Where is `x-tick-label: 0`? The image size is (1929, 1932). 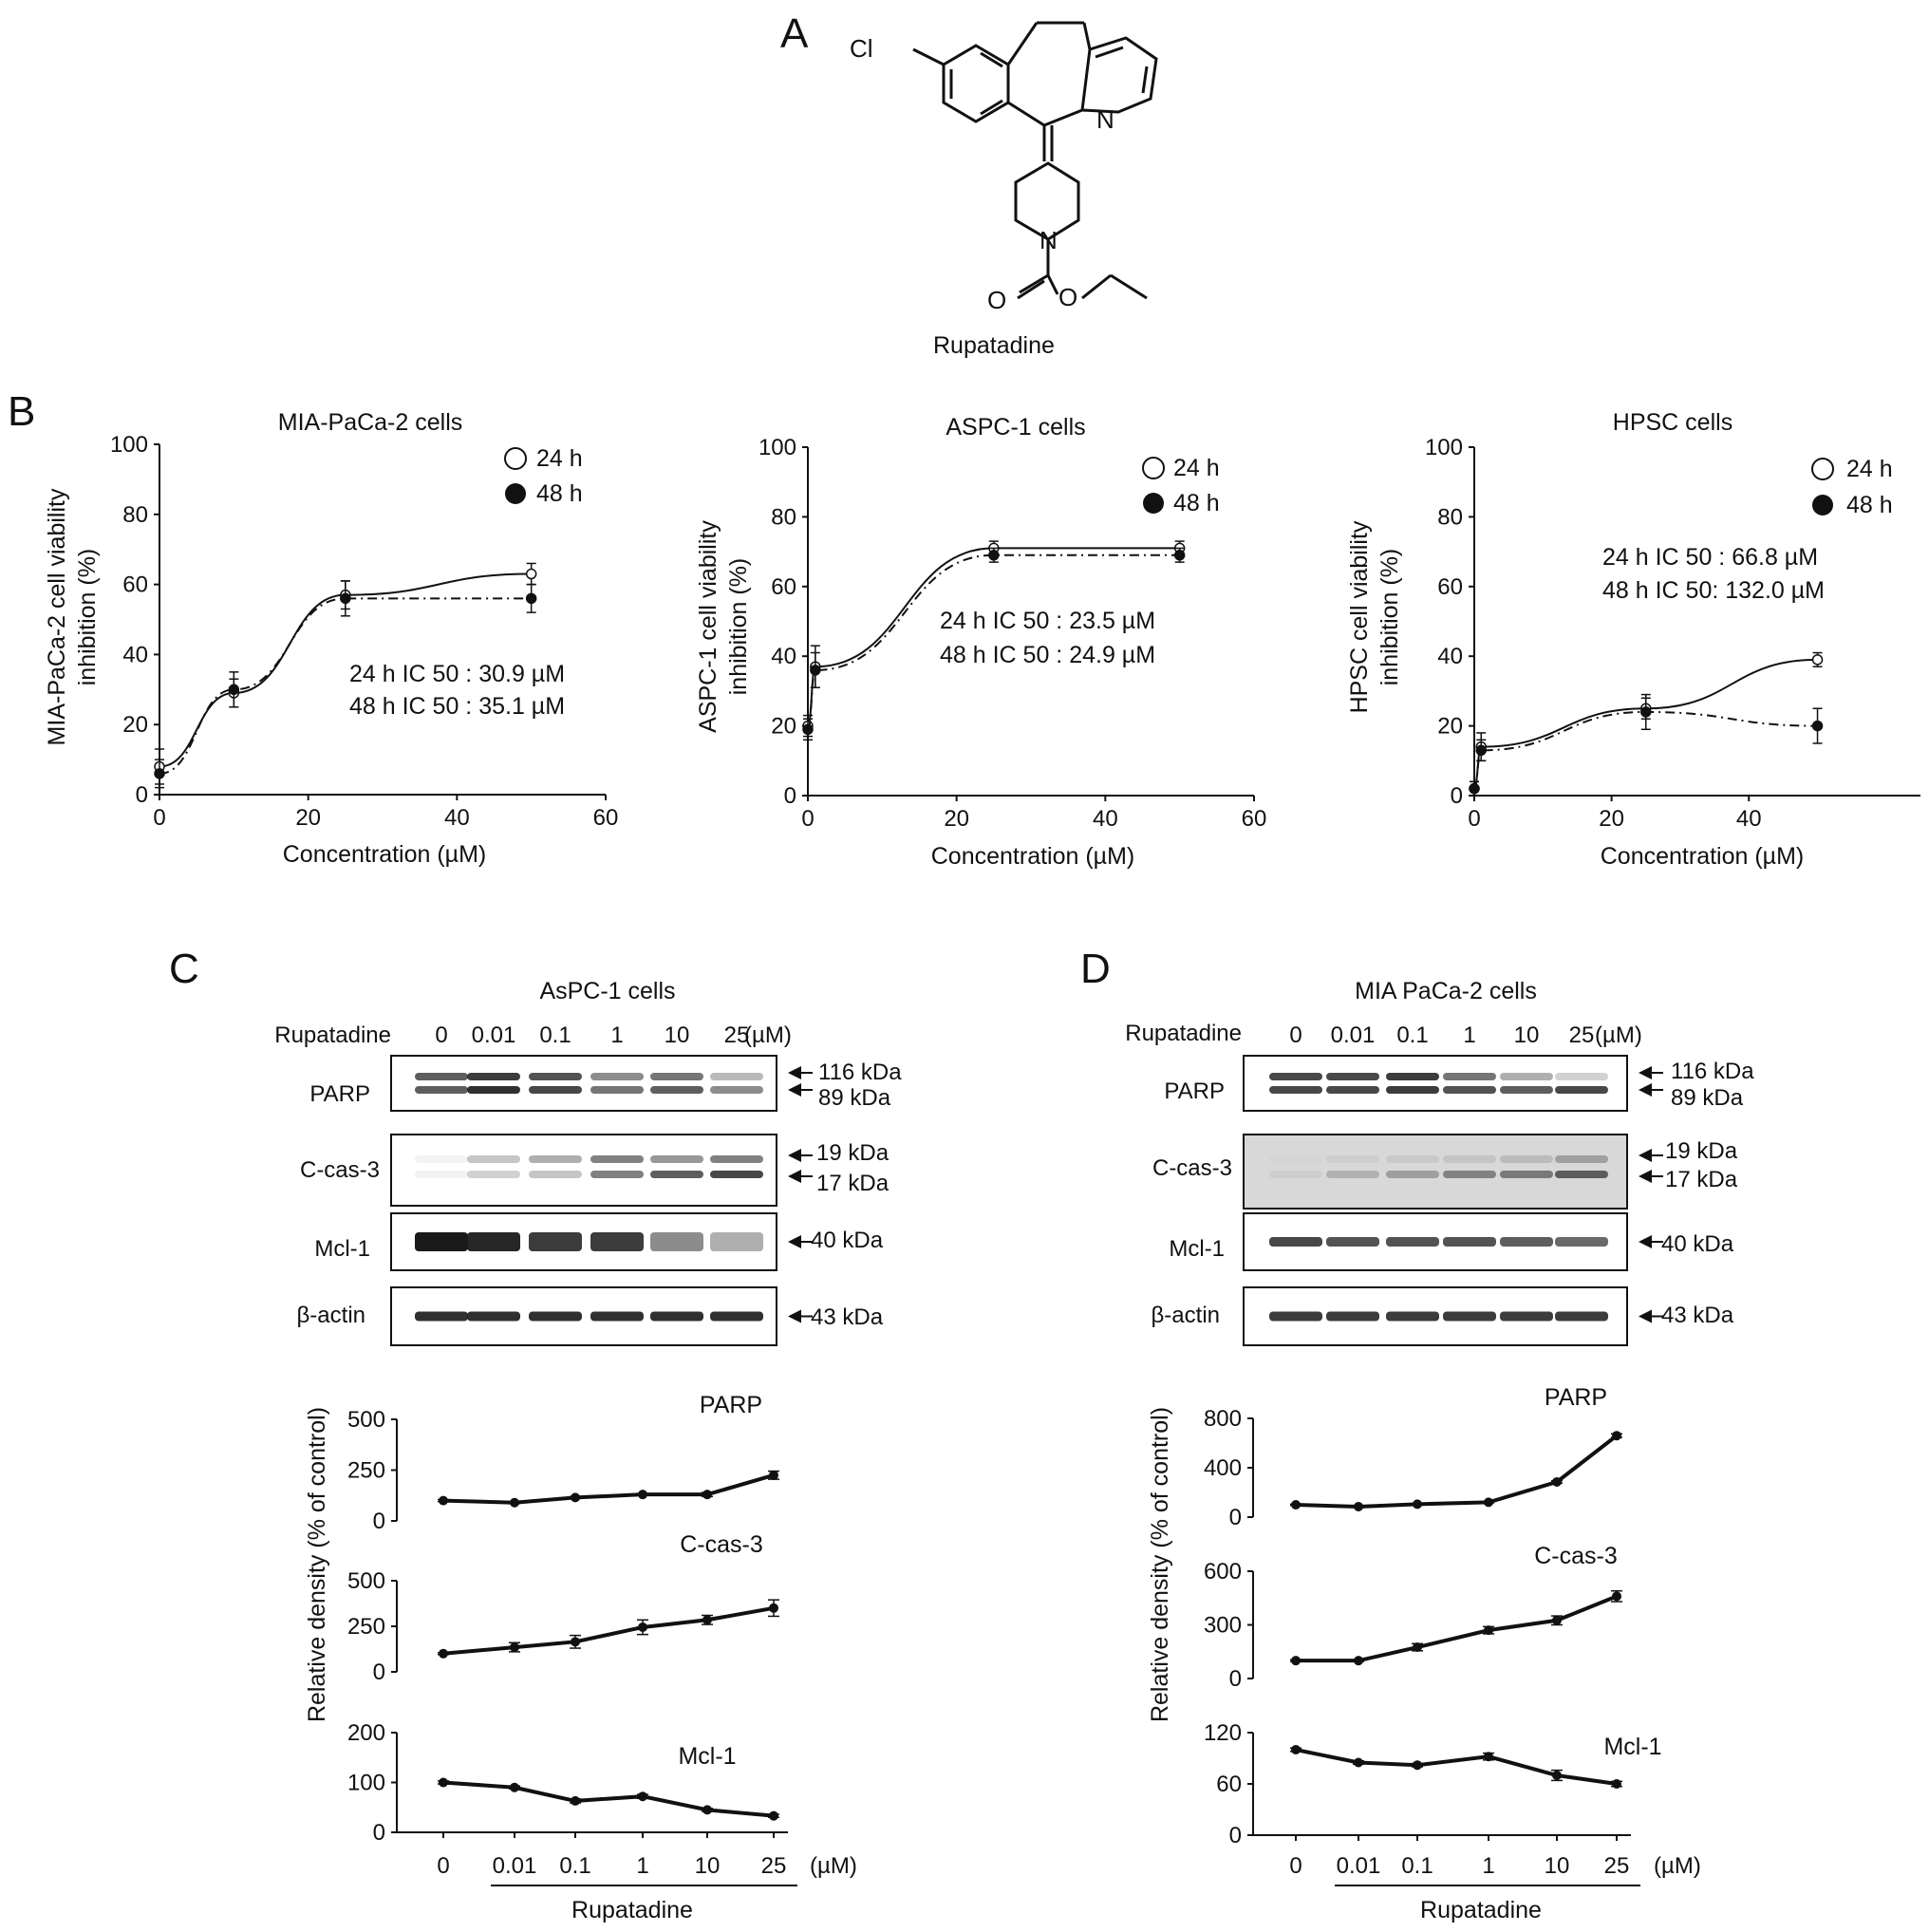 x-tick-label: 0 is located at coordinates (159, 818).